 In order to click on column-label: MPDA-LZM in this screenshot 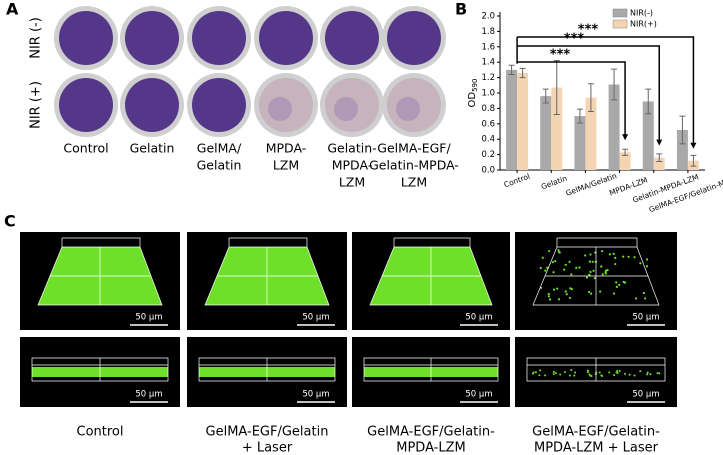, I will do `click(431, 448)`.